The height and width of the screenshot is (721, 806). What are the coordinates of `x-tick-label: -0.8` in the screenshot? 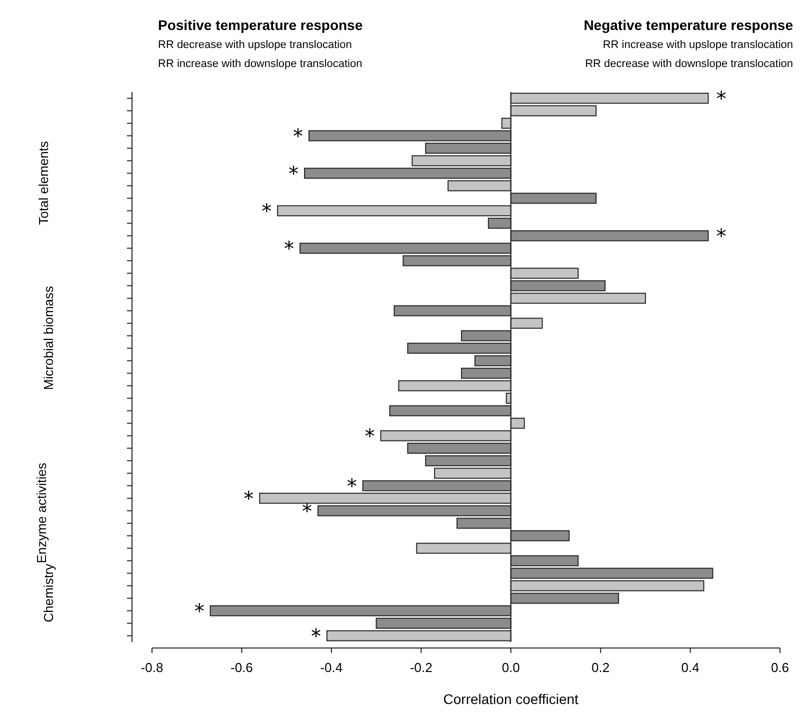 It's located at (152, 667).